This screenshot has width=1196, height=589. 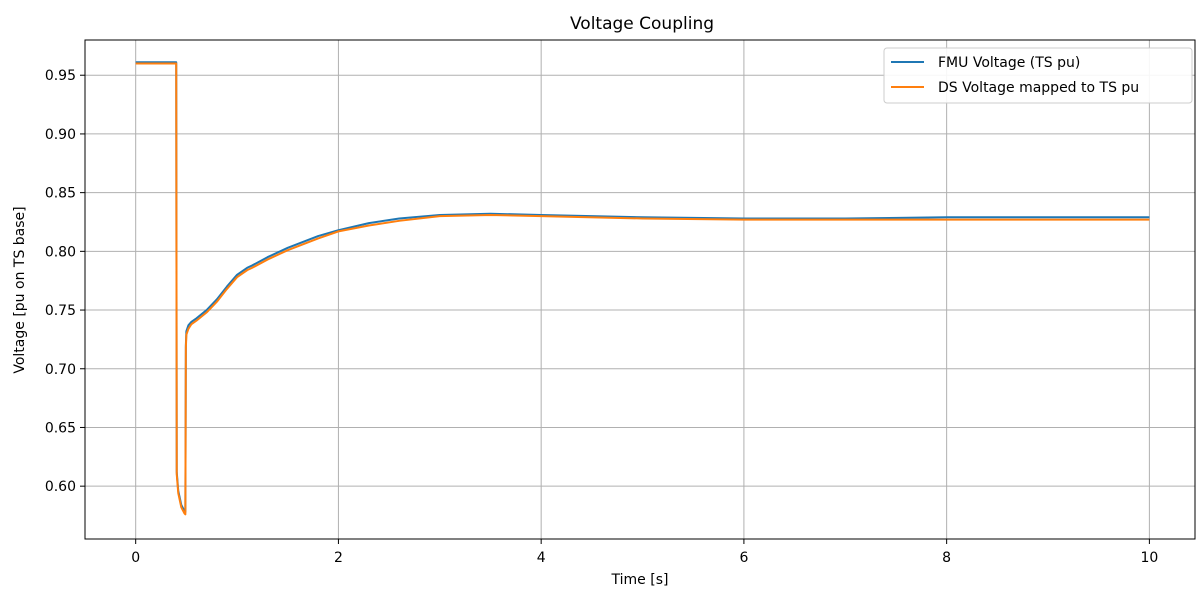 I want to click on legend-box, so click(x=1038, y=75).